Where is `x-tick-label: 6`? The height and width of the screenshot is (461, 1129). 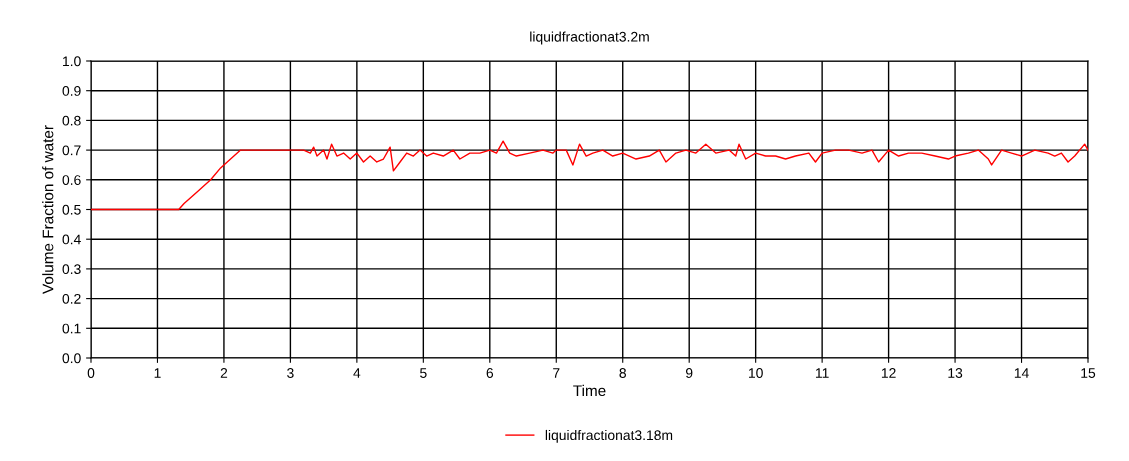 x-tick-label: 6 is located at coordinates (490, 373).